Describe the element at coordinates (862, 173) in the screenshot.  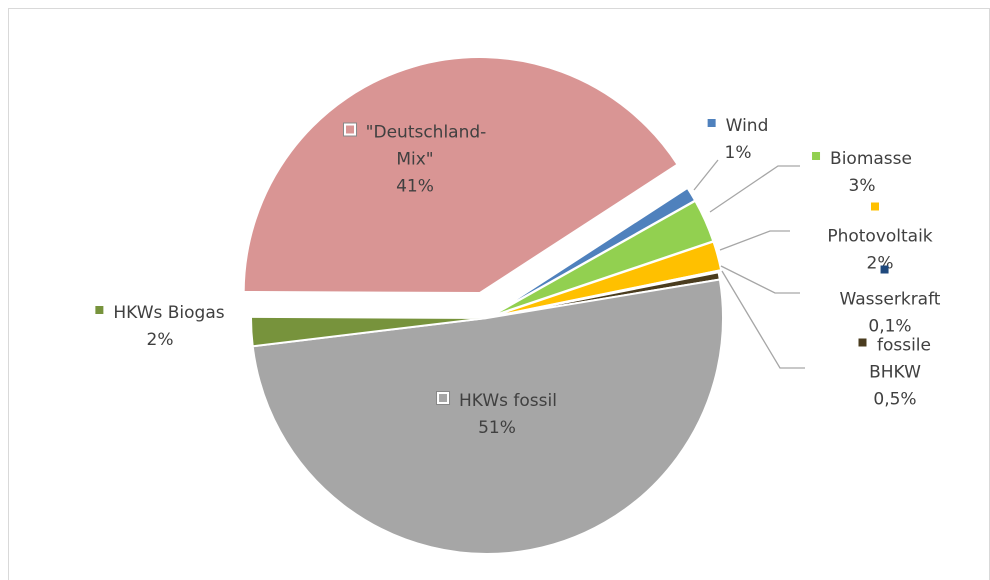
I see `data-label: Biomasse 3%` at that location.